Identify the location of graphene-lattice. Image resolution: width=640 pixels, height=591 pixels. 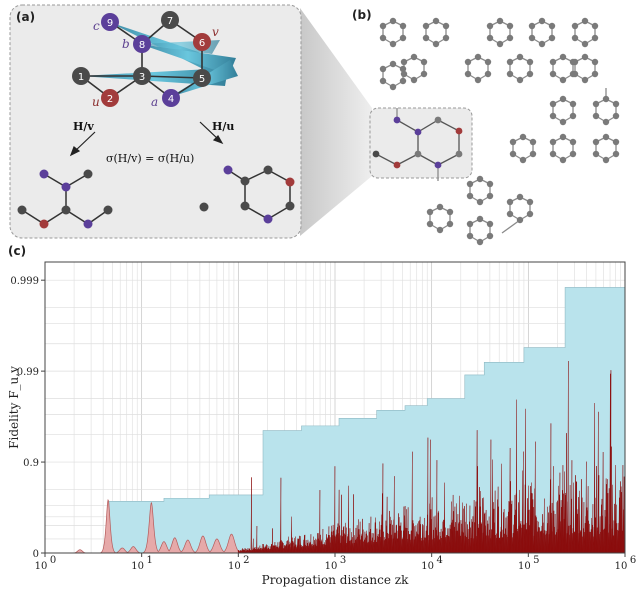
(499, 131).